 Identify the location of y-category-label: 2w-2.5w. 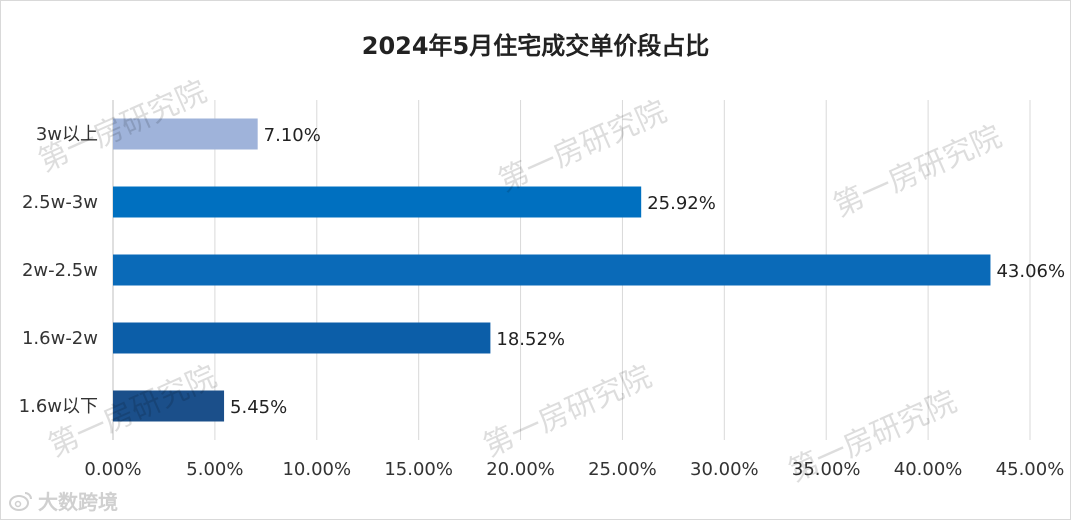
(60, 270).